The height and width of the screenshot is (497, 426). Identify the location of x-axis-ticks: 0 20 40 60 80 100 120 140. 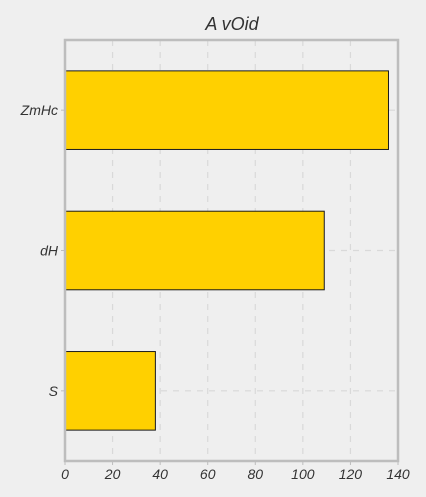
(235, 471).